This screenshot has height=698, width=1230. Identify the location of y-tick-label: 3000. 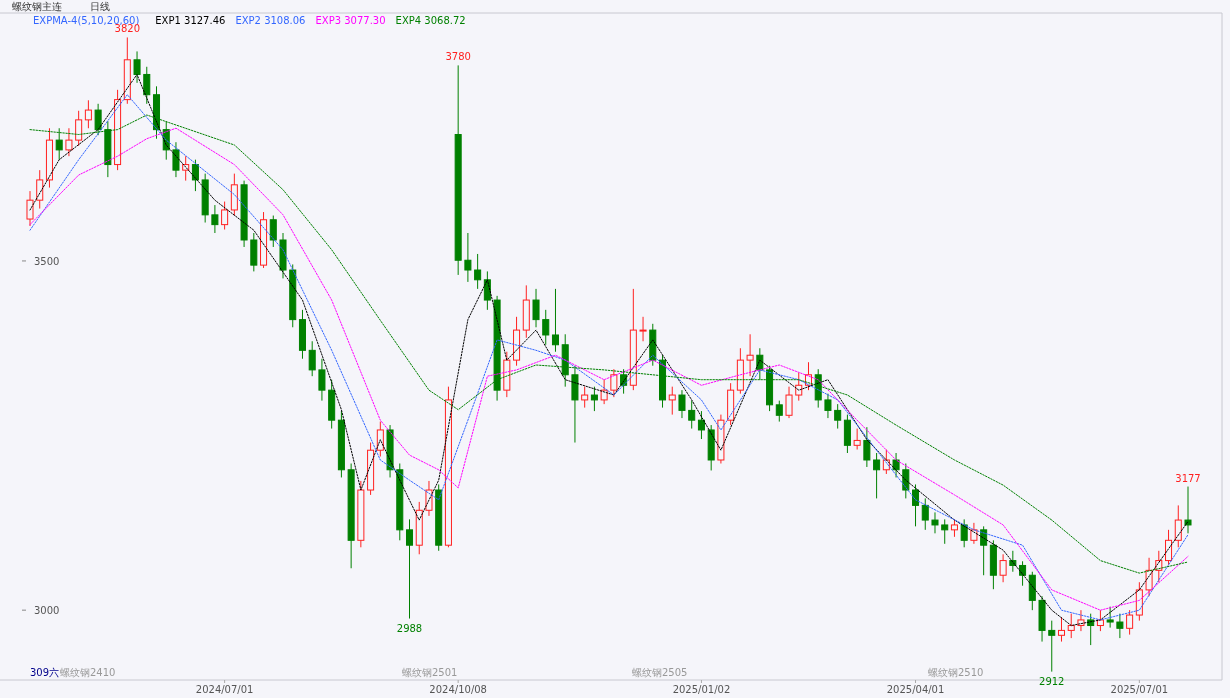
(47, 611).